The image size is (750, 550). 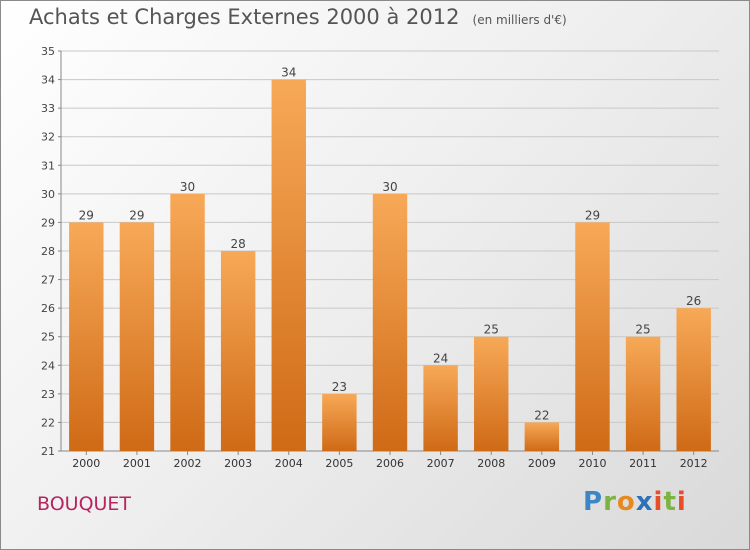 I want to click on y-tick-label: 26, so click(x=48, y=308).